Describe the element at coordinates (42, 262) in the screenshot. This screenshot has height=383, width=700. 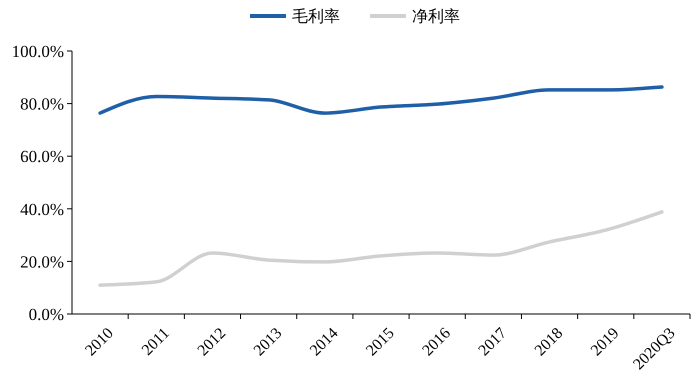
I see `y-tick-label: 20.0%` at that location.